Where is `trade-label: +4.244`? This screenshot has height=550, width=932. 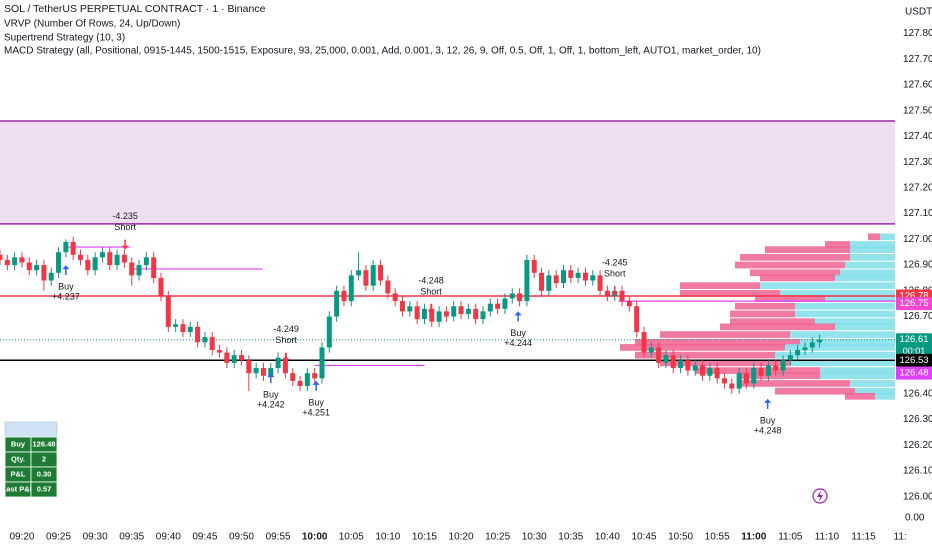
trade-label: +4.244 is located at coordinates (518, 343).